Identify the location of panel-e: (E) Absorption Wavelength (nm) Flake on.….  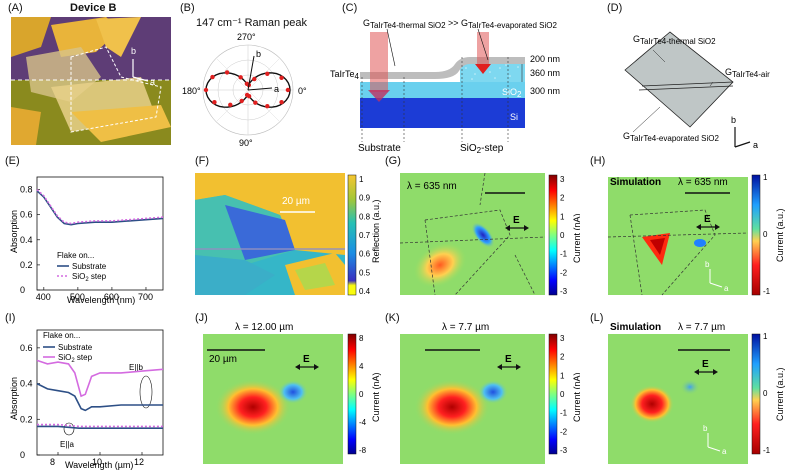
(87, 230).